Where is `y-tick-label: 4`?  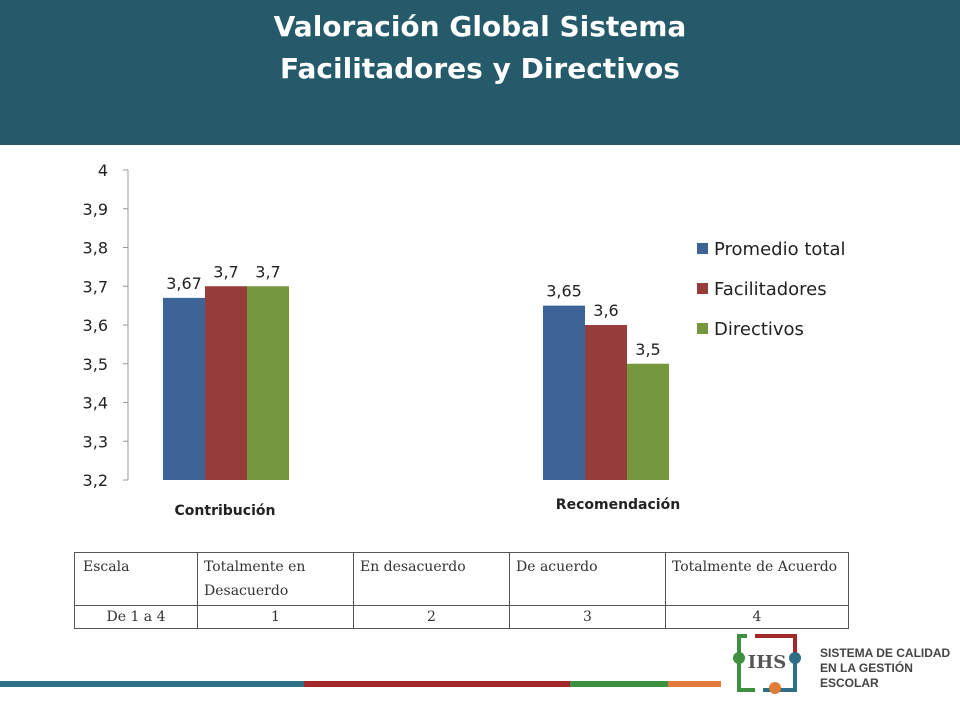 y-tick-label: 4 is located at coordinates (103, 170).